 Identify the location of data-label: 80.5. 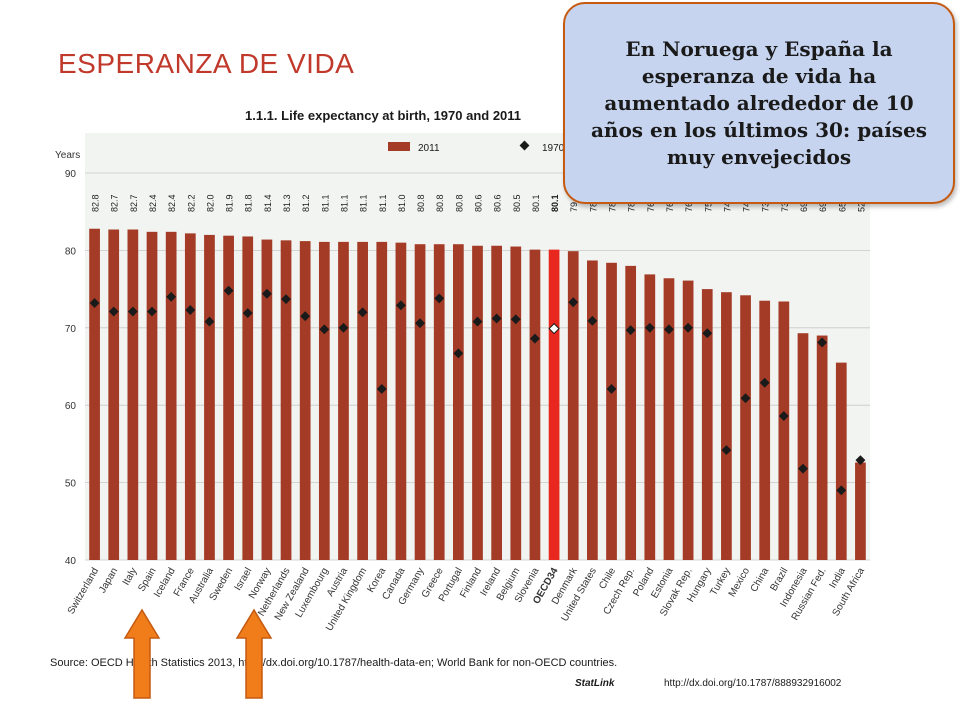
(517, 203).